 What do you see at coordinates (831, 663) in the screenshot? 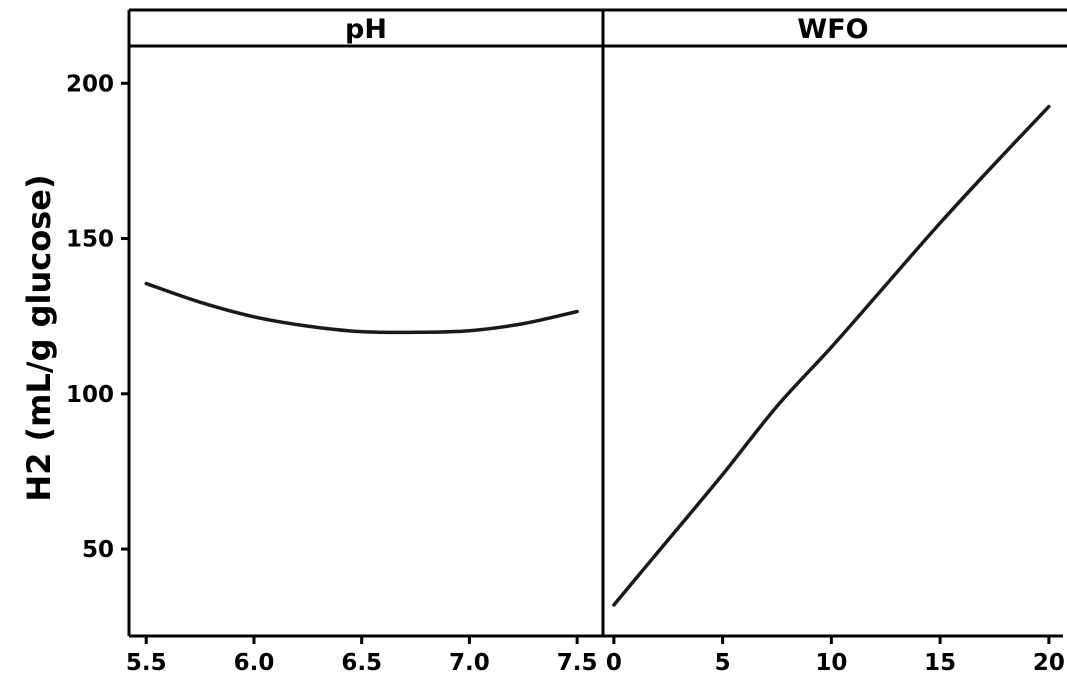
I see `x-tick-label: 10` at bounding box center [831, 663].